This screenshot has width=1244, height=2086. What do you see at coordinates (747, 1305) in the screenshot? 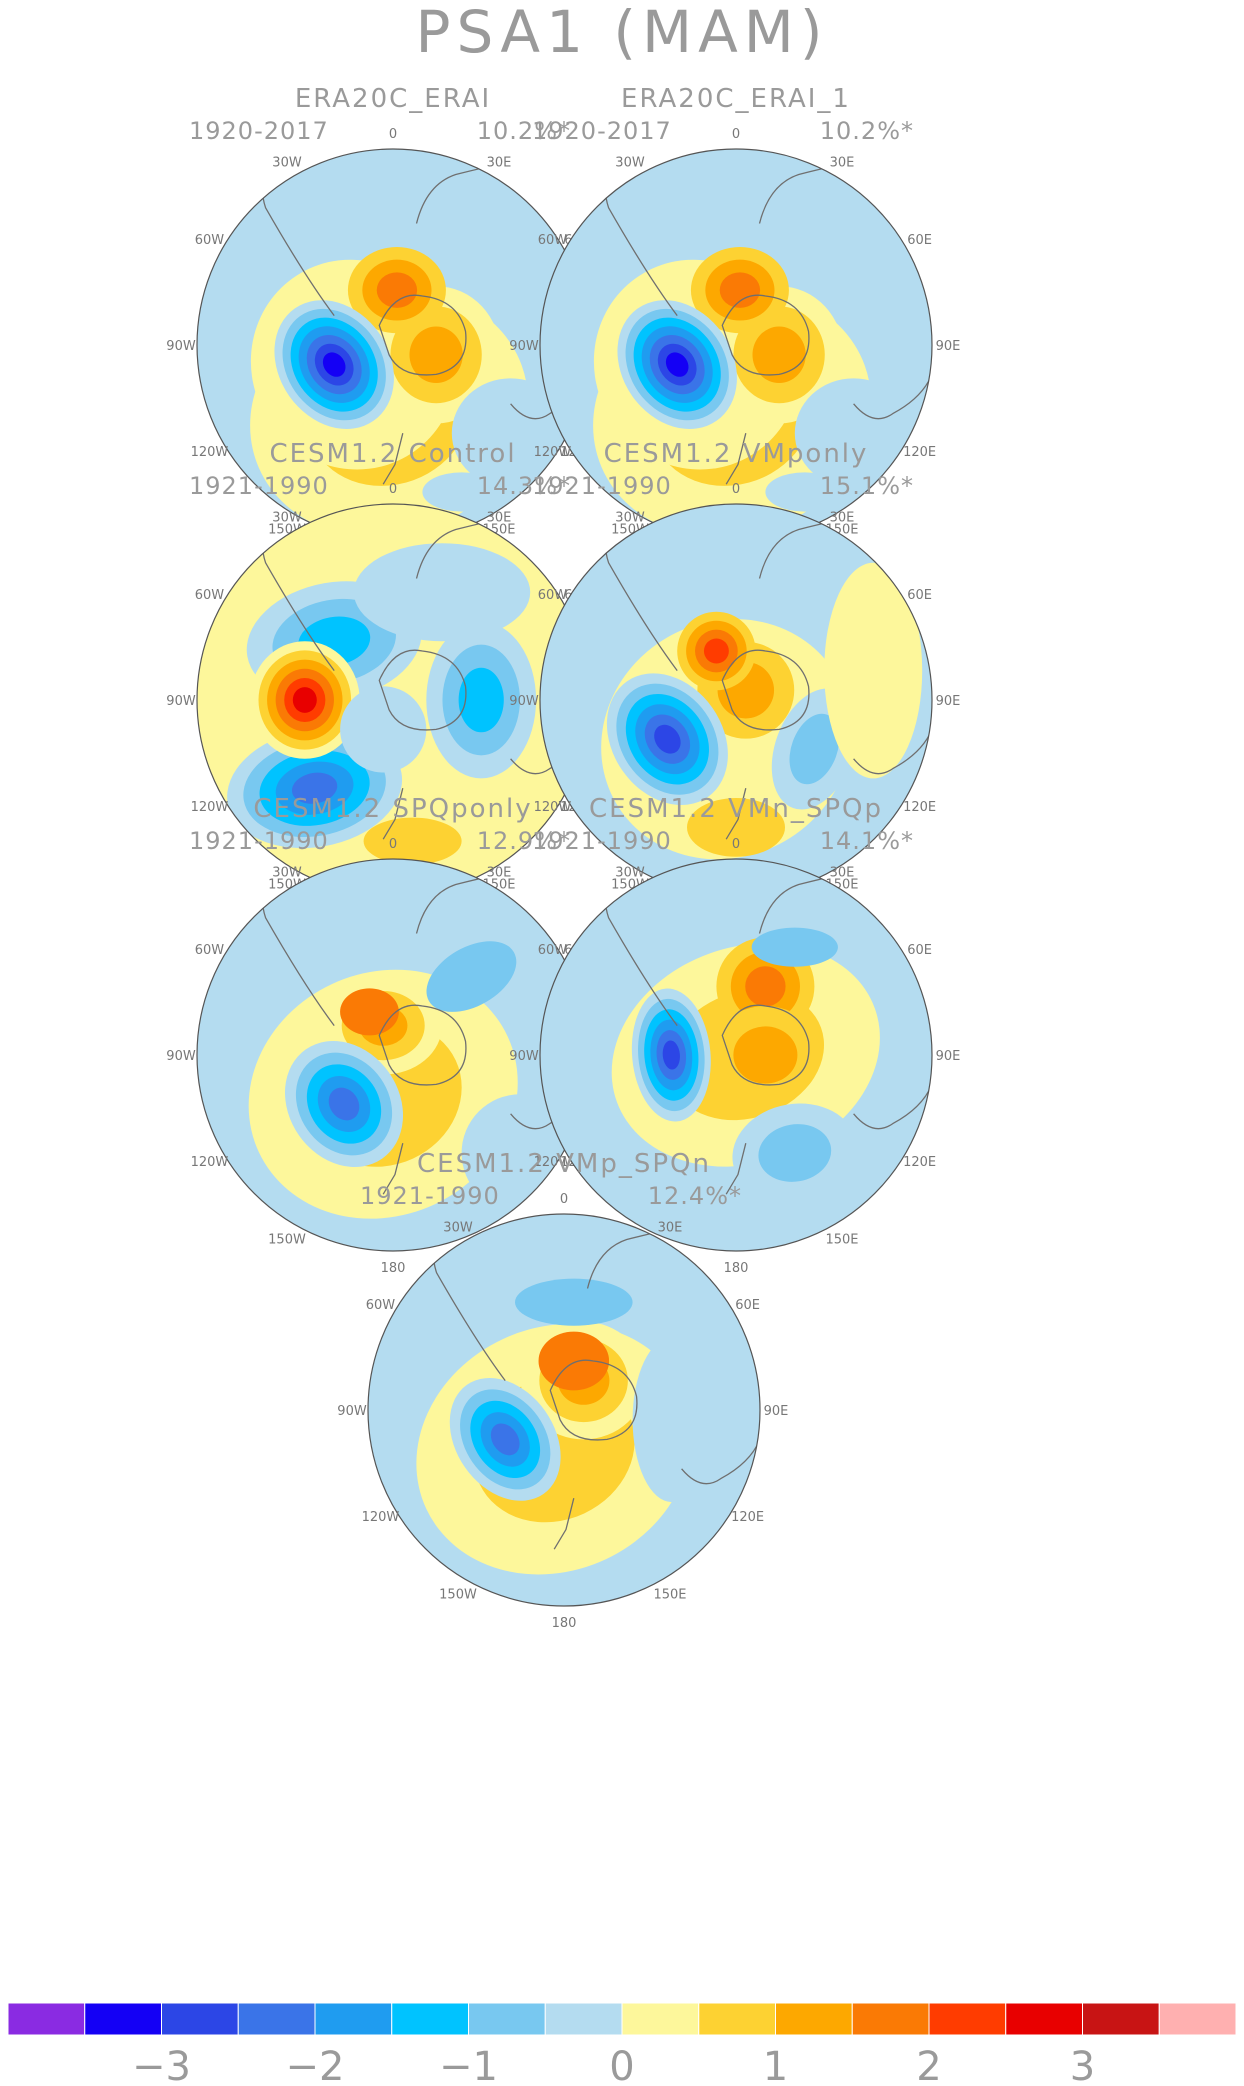
I see `longitude-label: 60E` at bounding box center [747, 1305].